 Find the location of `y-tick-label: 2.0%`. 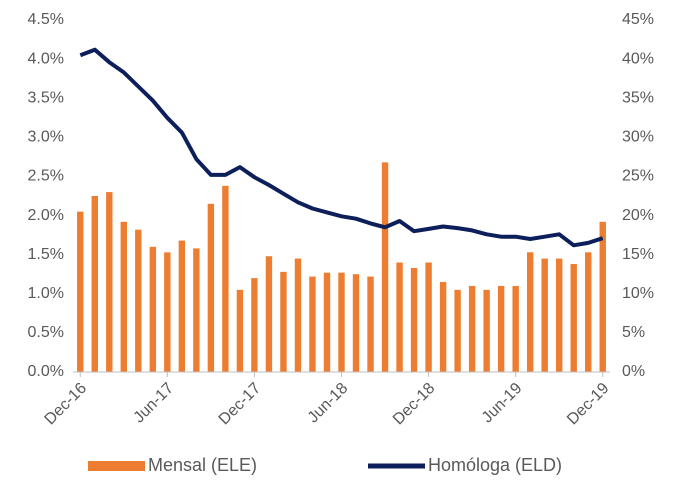

y-tick-label: 2.0% is located at coordinates (46, 215).